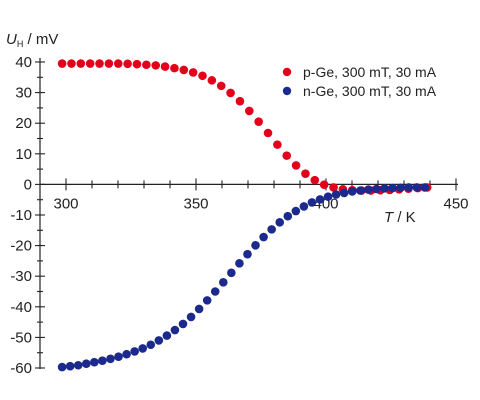 The width and height of the screenshot is (480, 400). Describe the element at coordinates (21, 307) in the screenshot. I see `y-tick-label: -40` at that location.